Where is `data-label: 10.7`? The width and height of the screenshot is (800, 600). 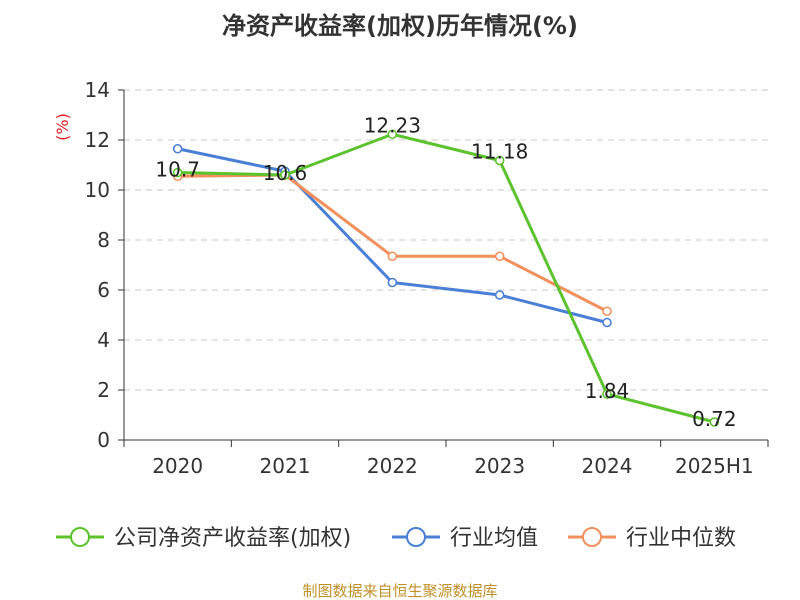
data-label: 10.7 is located at coordinates (177, 170).